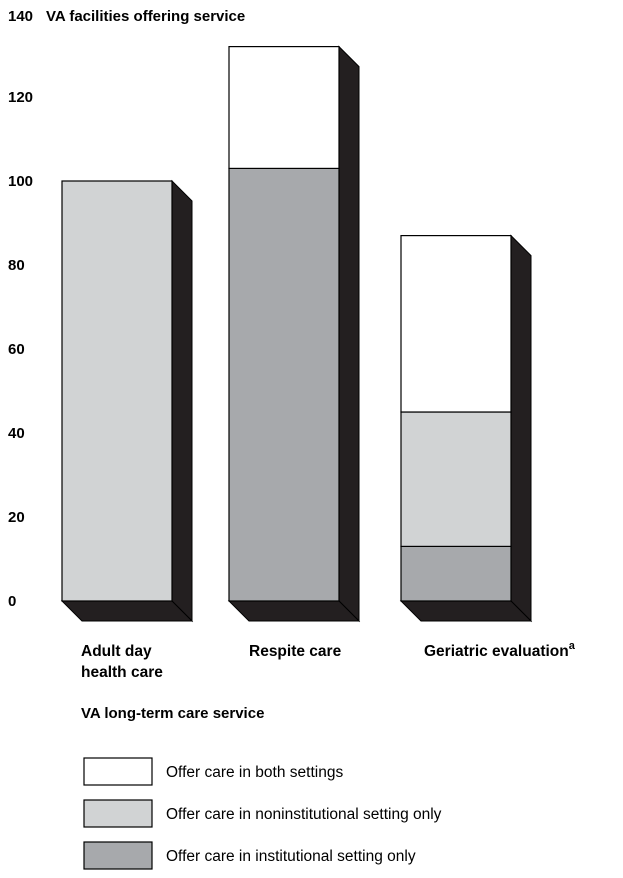 Image resolution: width=623 pixels, height=878 pixels. Describe the element at coordinates (122, 672) in the screenshot. I see `category-label: health care` at that location.